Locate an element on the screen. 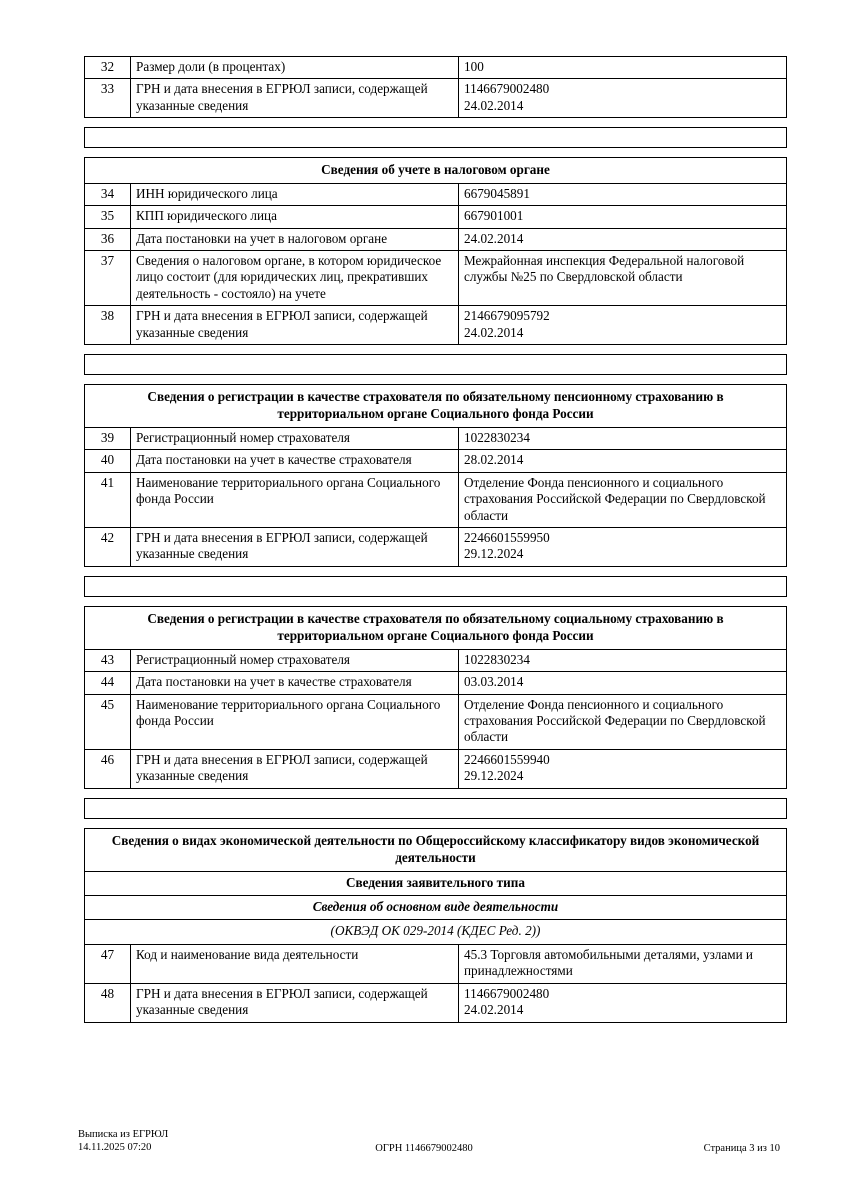 Image resolution: width=848 pixels, height=1200 pixels. section-subheading-row: Сведения об основном виде деятельности is located at coordinates (435, 908).